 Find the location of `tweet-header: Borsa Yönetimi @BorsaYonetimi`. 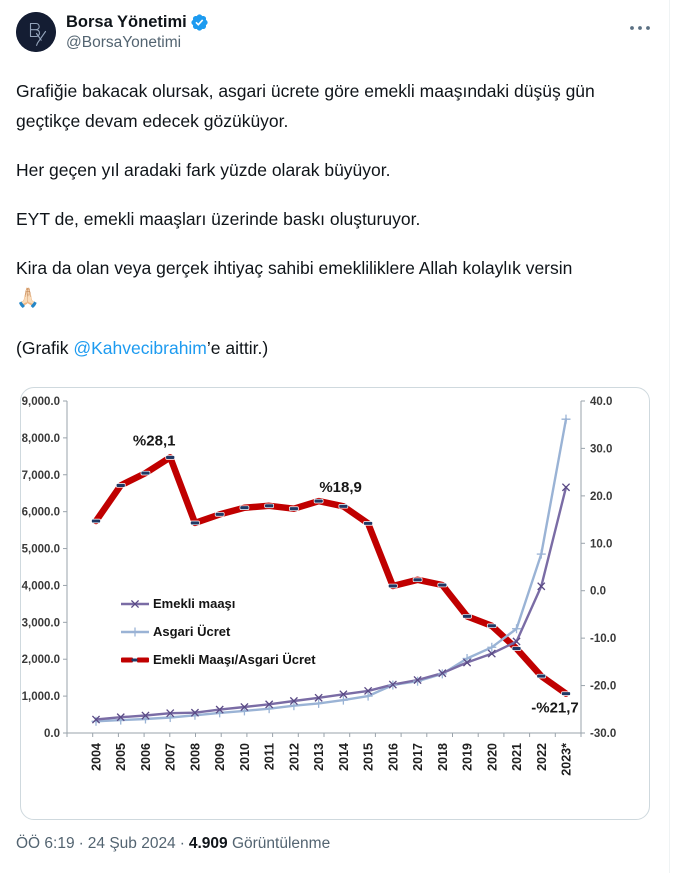

tweet-header: Borsa Yönetimi @BorsaYonetimi is located at coordinates (334, 32).